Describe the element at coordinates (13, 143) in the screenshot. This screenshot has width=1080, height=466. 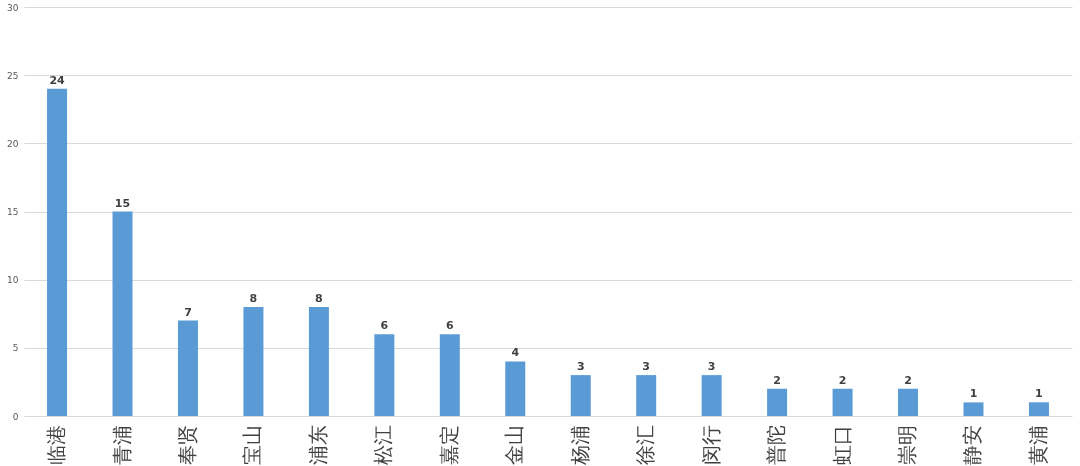
I see `y-tick-label: 20` at that location.